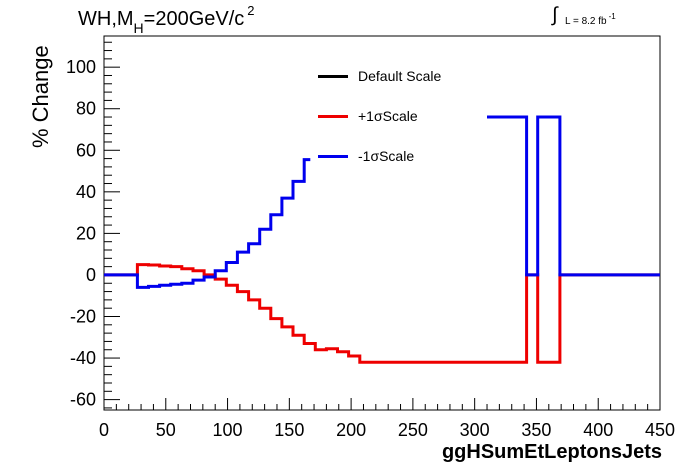 The width and height of the screenshot is (696, 472). Describe the element at coordinates (86, 233) in the screenshot. I see `y-tick-label: 20` at that location.